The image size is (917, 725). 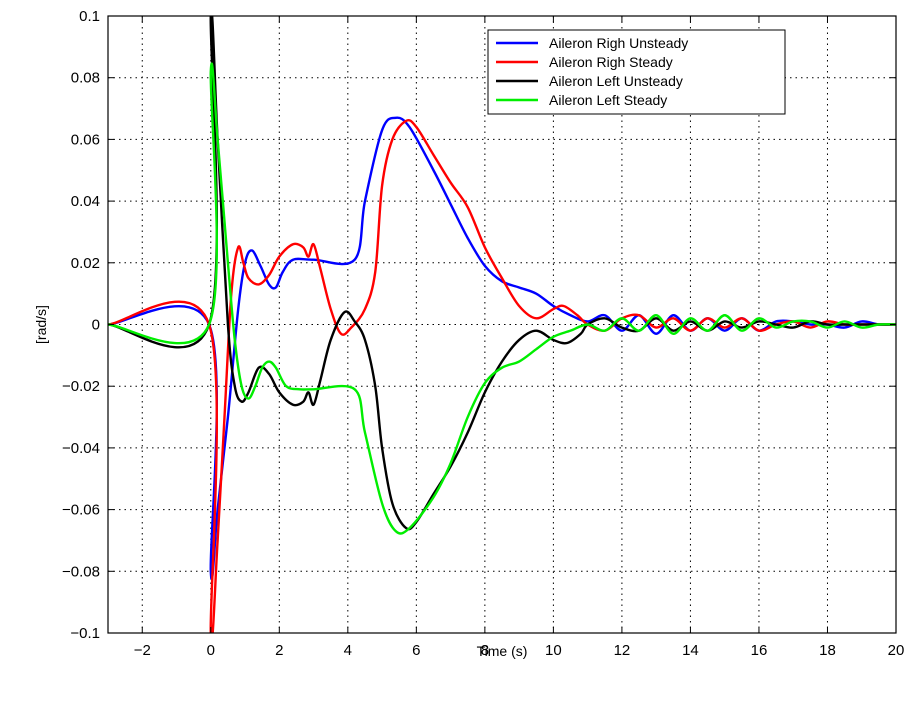 I want to click on y-axis-label: [rad/s], so click(x=41, y=324).